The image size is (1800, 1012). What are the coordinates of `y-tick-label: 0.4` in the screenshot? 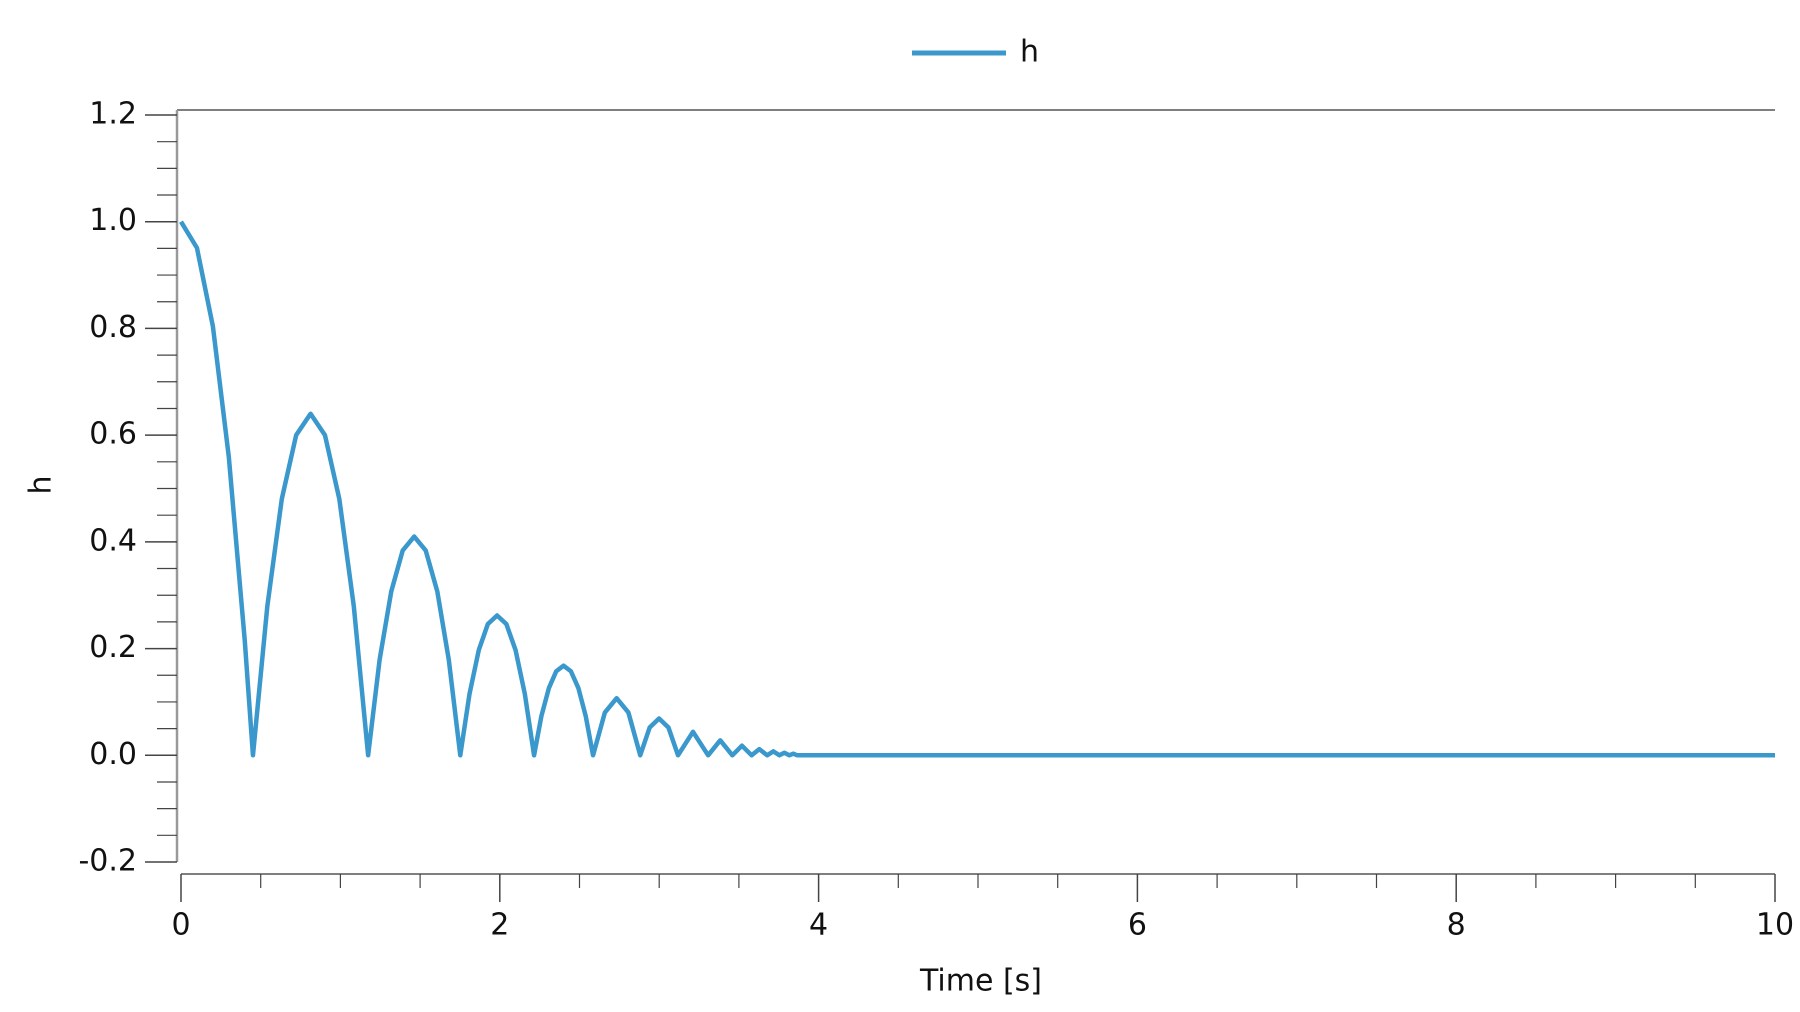 It's located at (113, 540).